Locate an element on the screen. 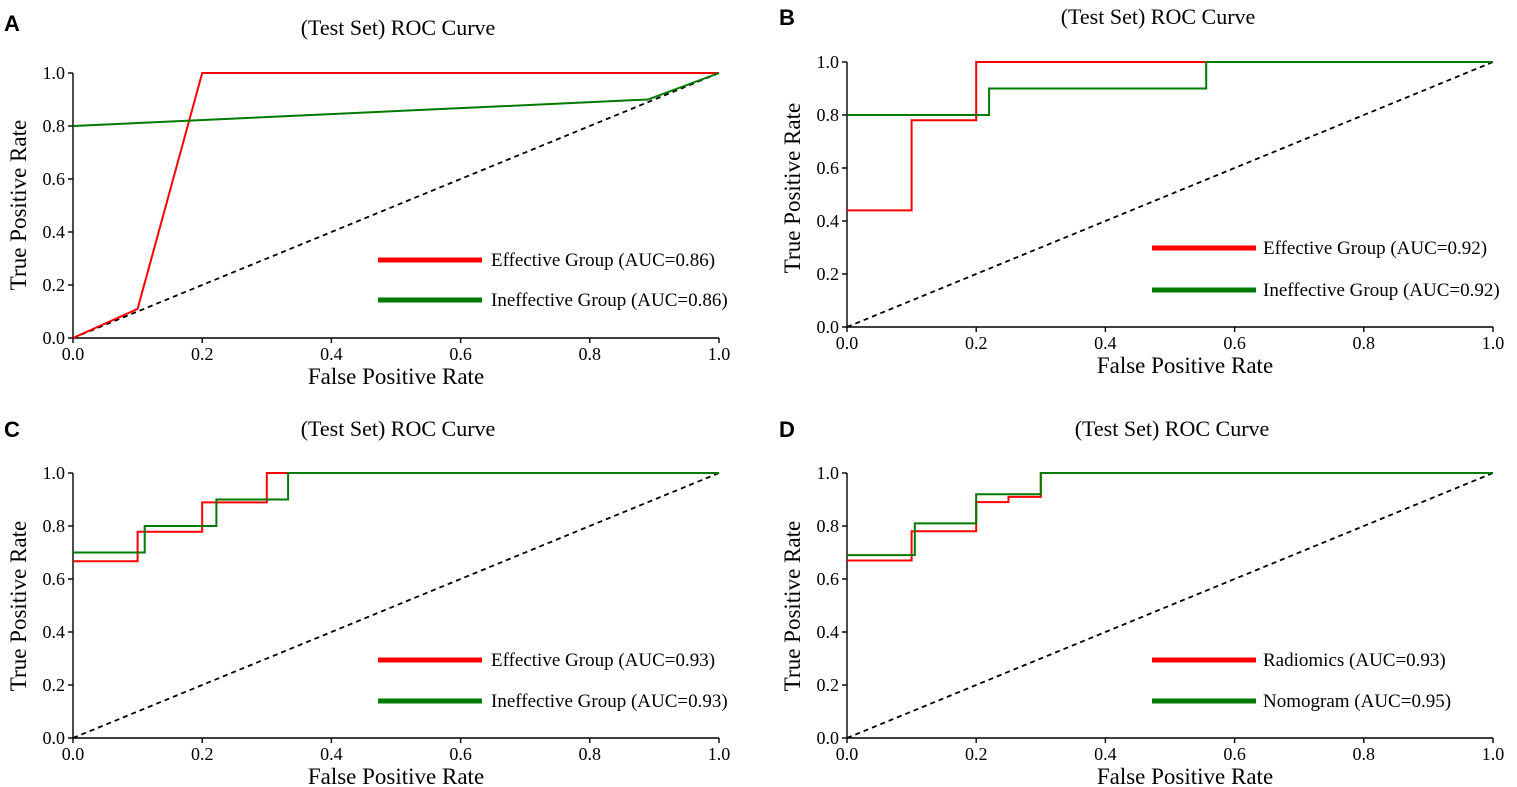  legend-label: Ineffective Group (AUC=0.86) is located at coordinates (609, 300).